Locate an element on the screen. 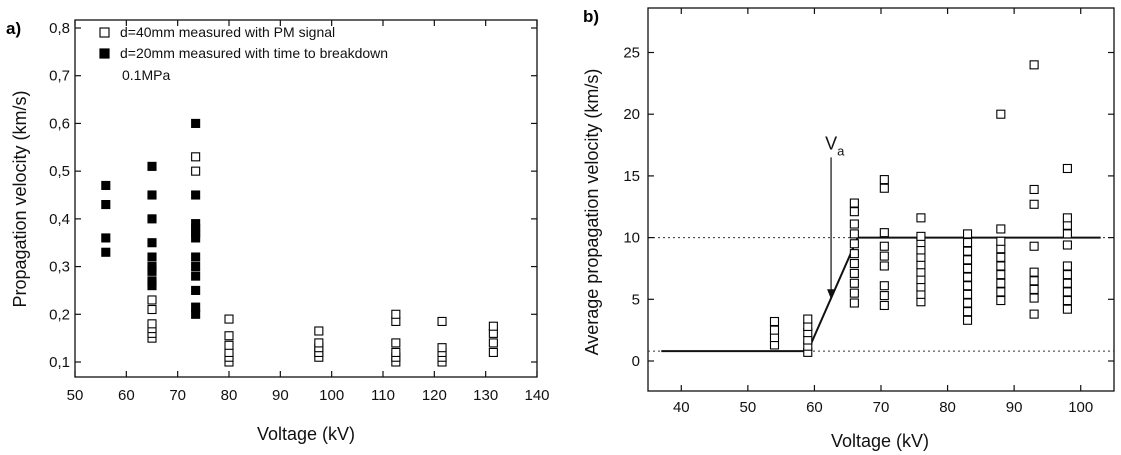 This screenshot has width=1121, height=455. panel-a-y-tick-label: 0,4 is located at coordinates (59, 219).